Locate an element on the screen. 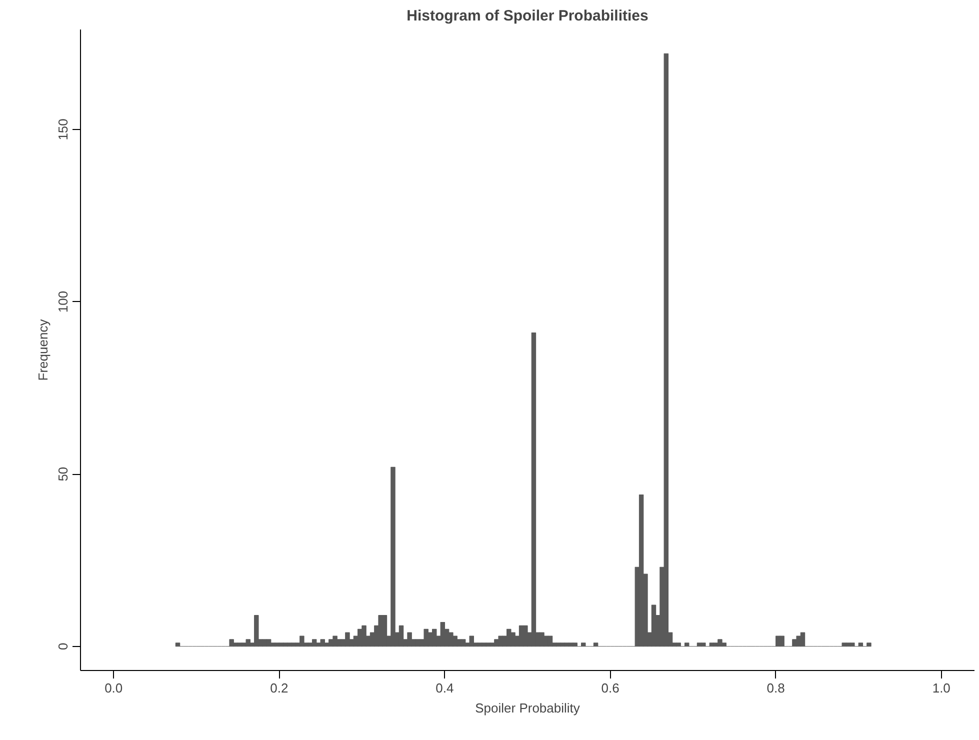 The image size is (979, 740). x-tick-label: 0.4 is located at coordinates (445, 688).